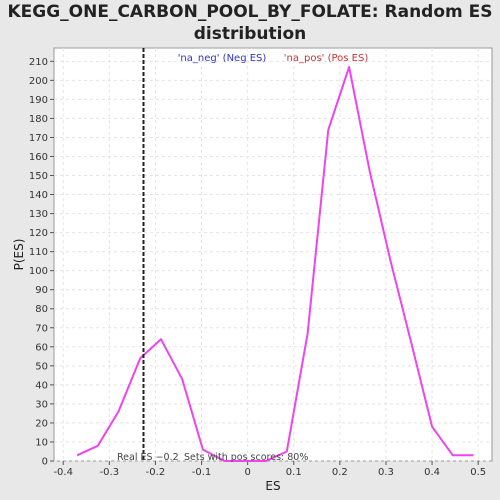 This screenshot has height=500, width=500. I want to click on y-tick-label: 100, so click(38, 271).